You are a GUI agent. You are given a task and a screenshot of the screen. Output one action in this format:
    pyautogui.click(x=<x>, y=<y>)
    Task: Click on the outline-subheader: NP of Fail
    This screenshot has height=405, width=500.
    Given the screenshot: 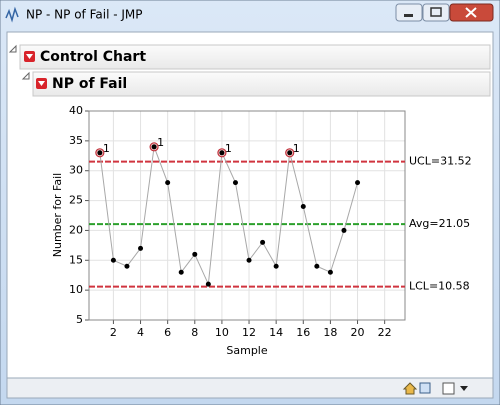 What is the action you would take?
    pyautogui.click(x=256, y=84)
    